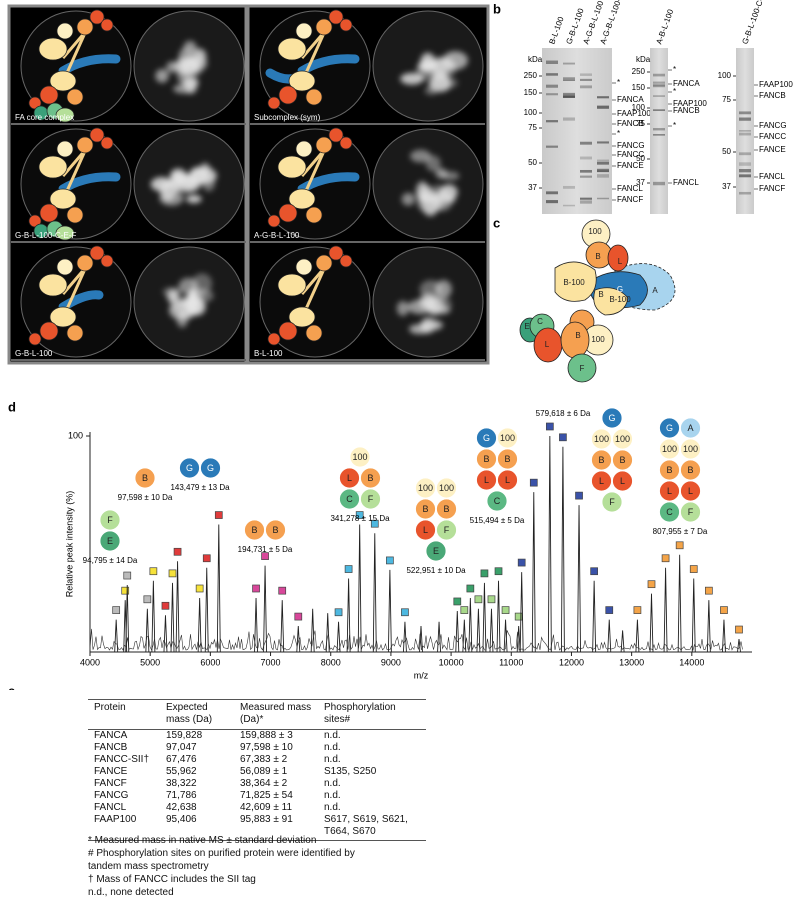 This screenshot has height=915, width=800. What do you see at coordinates (75, 435) in the screenshot?
I see `y-tick-label: 100` at bounding box center [75, 435].